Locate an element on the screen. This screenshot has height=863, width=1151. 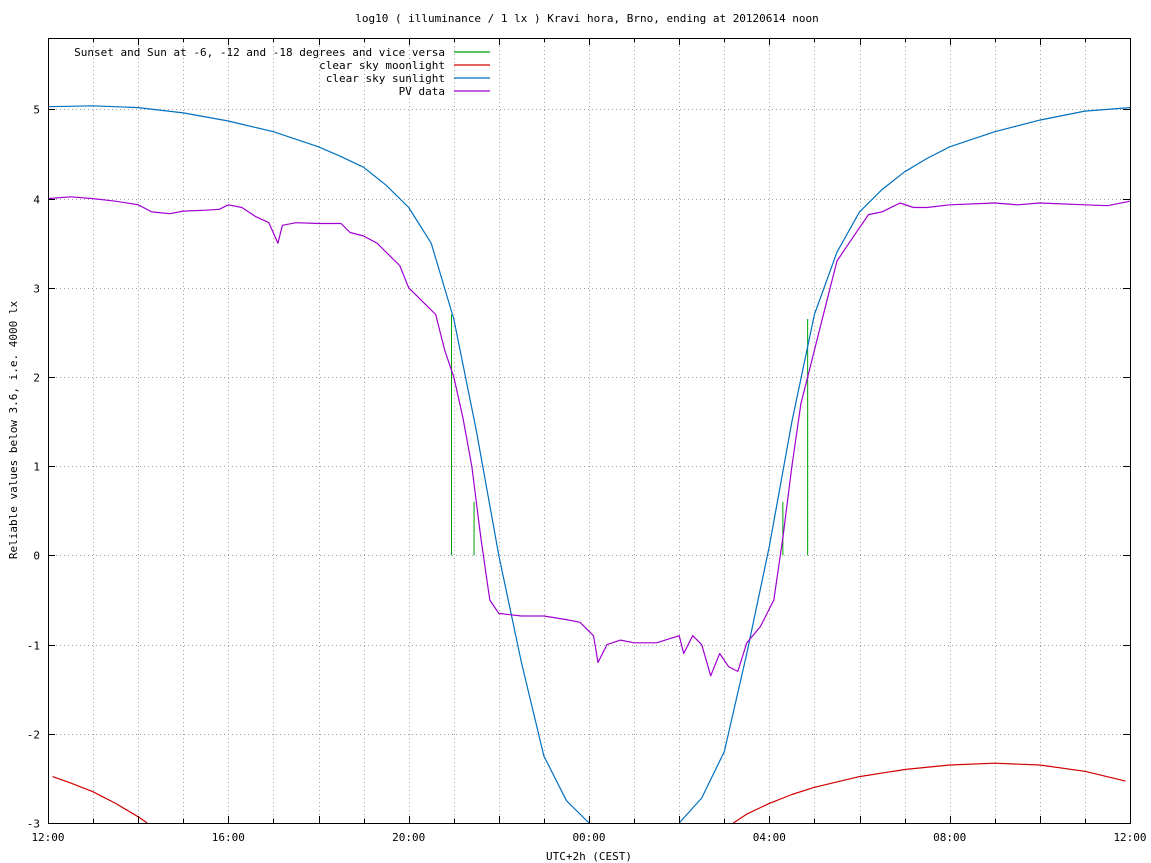
y-axis-label: Reliable values below 3.6, i.e. 4000 lx is located at coordinates (13, 429).